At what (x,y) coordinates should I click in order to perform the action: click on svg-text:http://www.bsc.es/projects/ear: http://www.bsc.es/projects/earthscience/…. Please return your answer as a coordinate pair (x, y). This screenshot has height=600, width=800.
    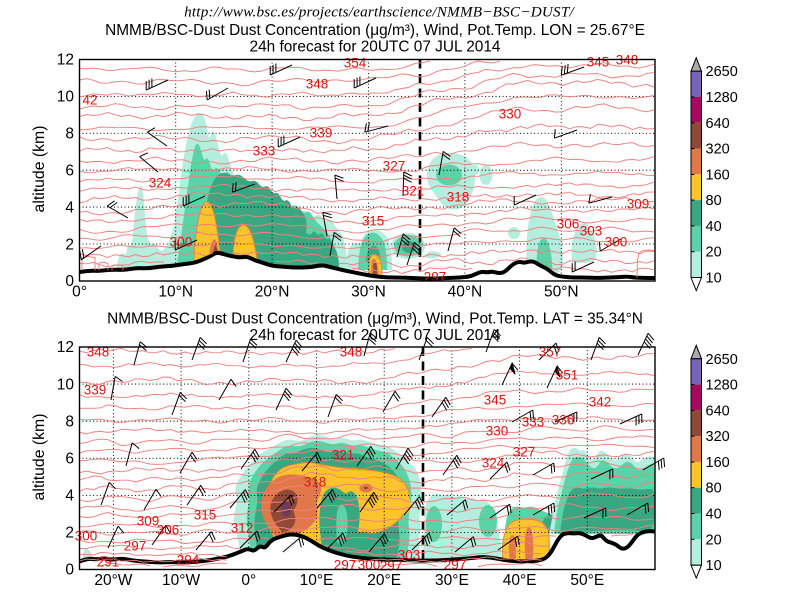
    Looking at the image, I should click on (379, 12).